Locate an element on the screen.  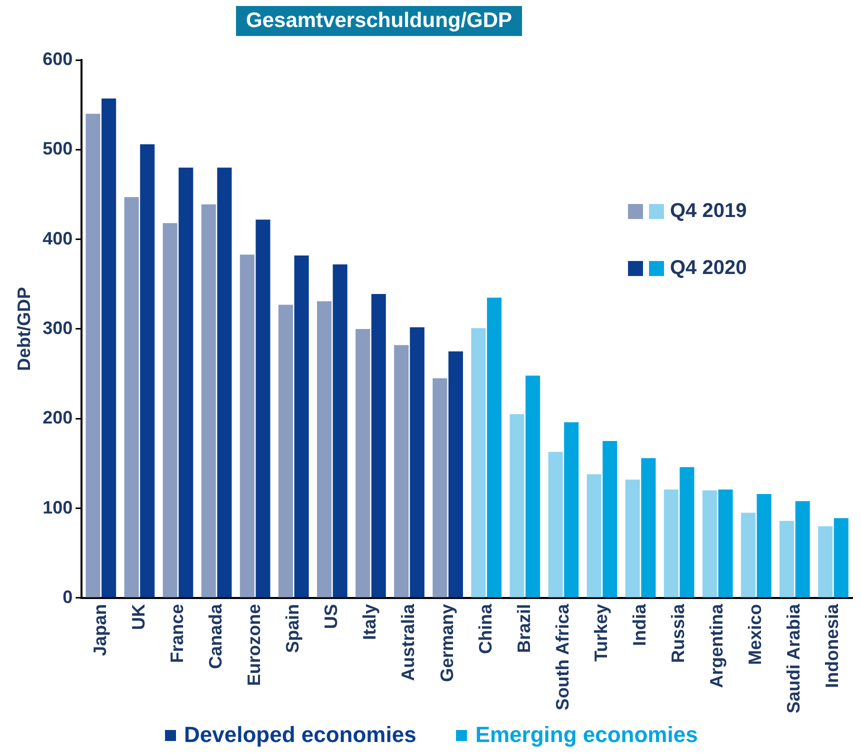
text: Emerging economies is located at coordinates (586, 735).